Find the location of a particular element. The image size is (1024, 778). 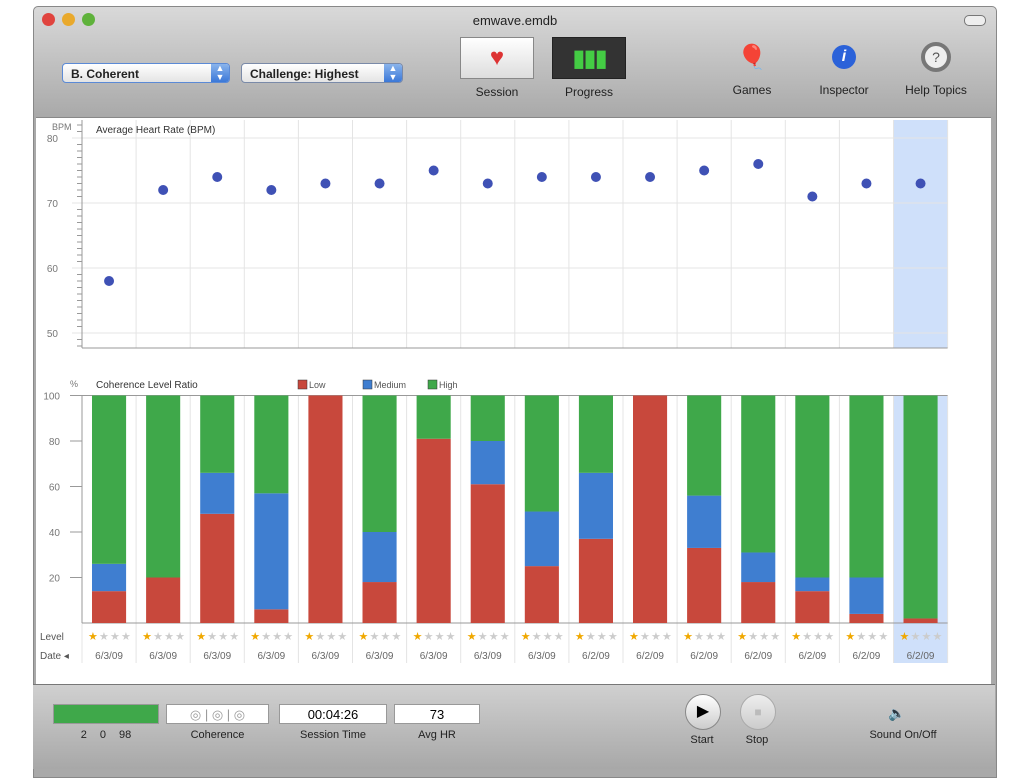

y-tick-label: 60 is located at coordinates (53, 269).